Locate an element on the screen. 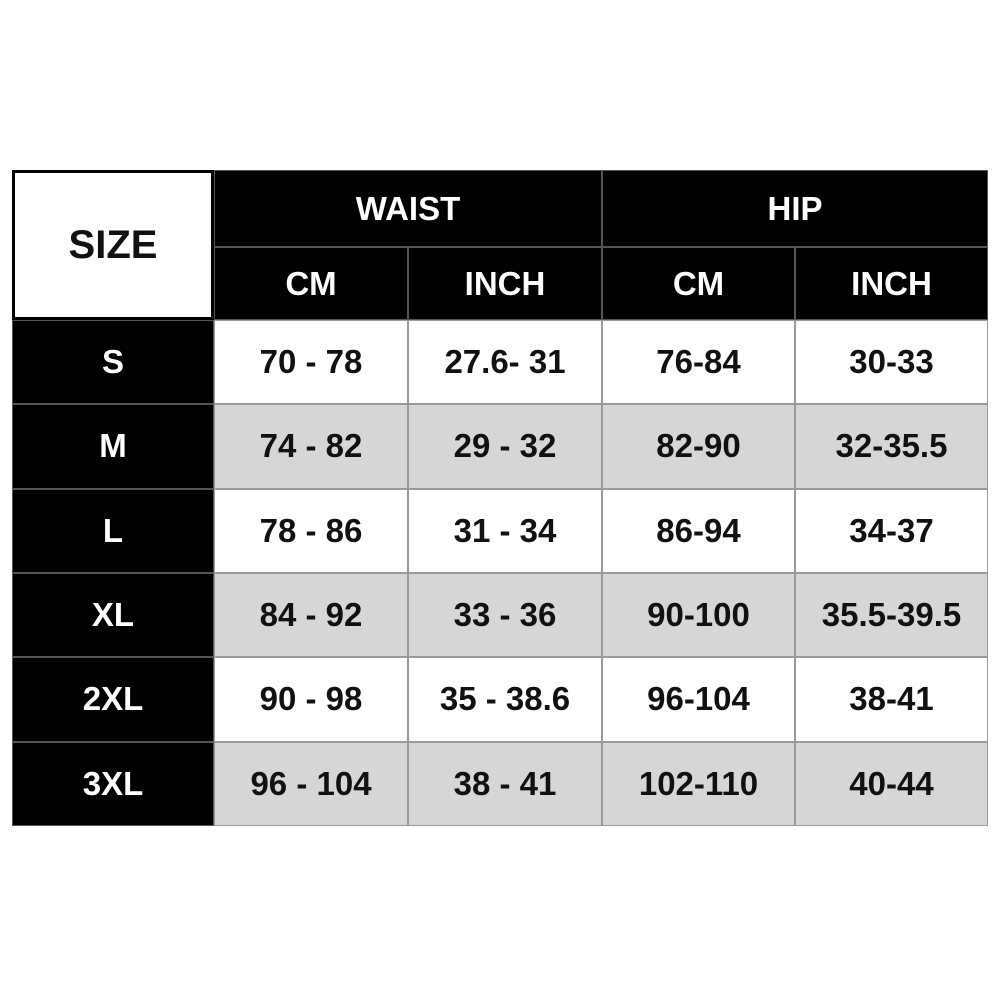 The width and height of the screenshot is (1001, 1001). measurement: 38-41 is located at coordinates (891, 699).